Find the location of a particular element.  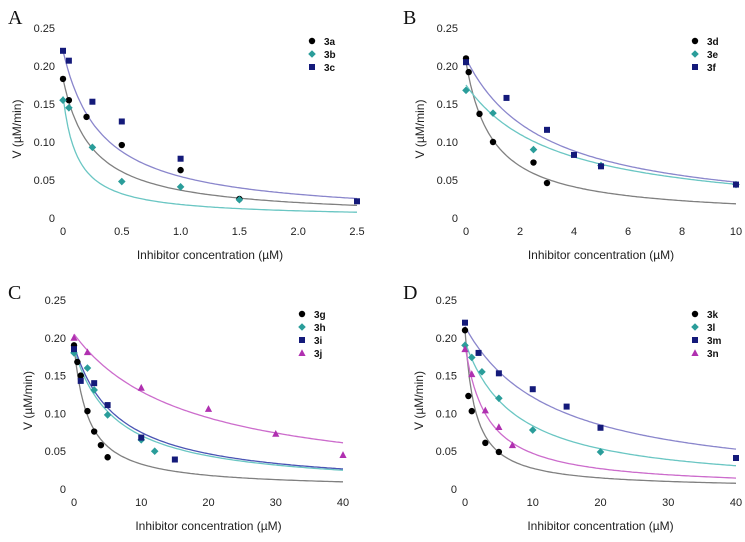

fit-curve-3n is located at coordinates (600, 412).